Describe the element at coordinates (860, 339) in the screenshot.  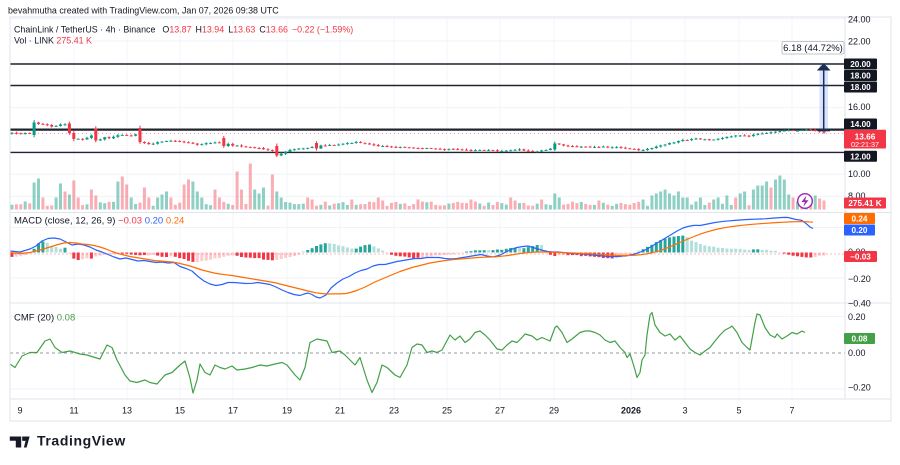
I see `svg-text: 0.08` at that location.